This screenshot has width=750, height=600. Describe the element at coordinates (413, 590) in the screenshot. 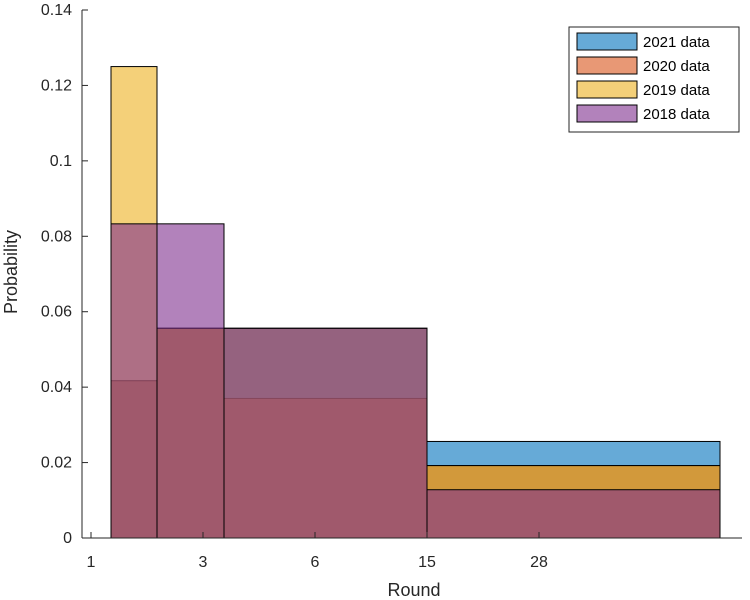

I see `x-axis-label: Round` at that location.